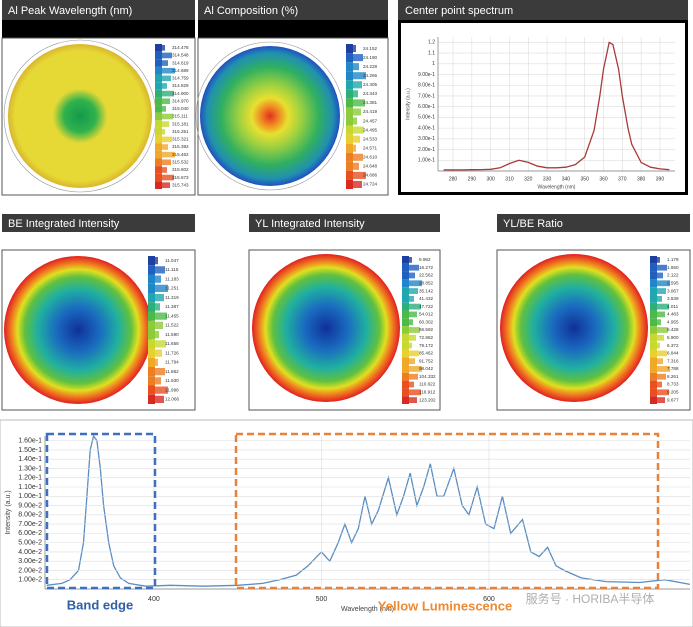 Image resolution: width=693 pixels, height=627 pixels. What do you see at coordinates (547, 179) in the screenshot?
I see `x-tick-label: 330` at bounding box center [547, 179].